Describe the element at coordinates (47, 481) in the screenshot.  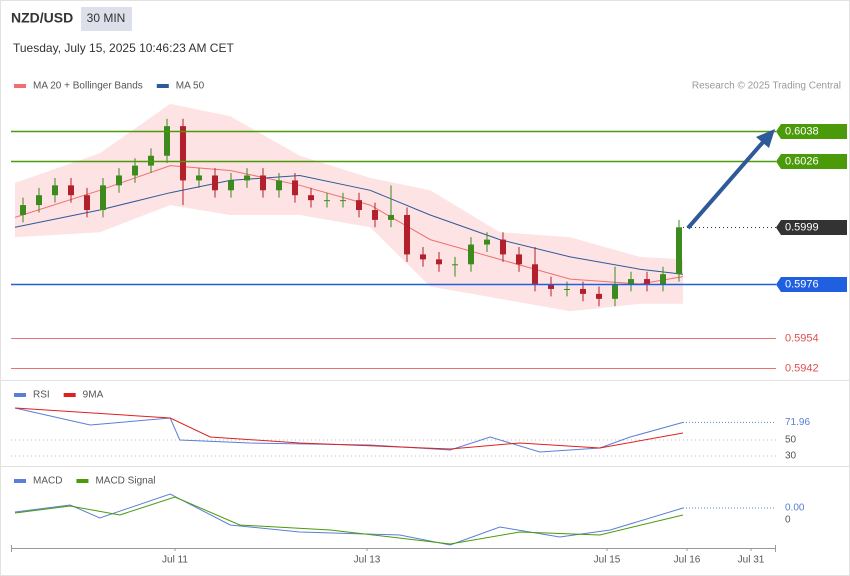
I see `legend-label: MACD` at that location.